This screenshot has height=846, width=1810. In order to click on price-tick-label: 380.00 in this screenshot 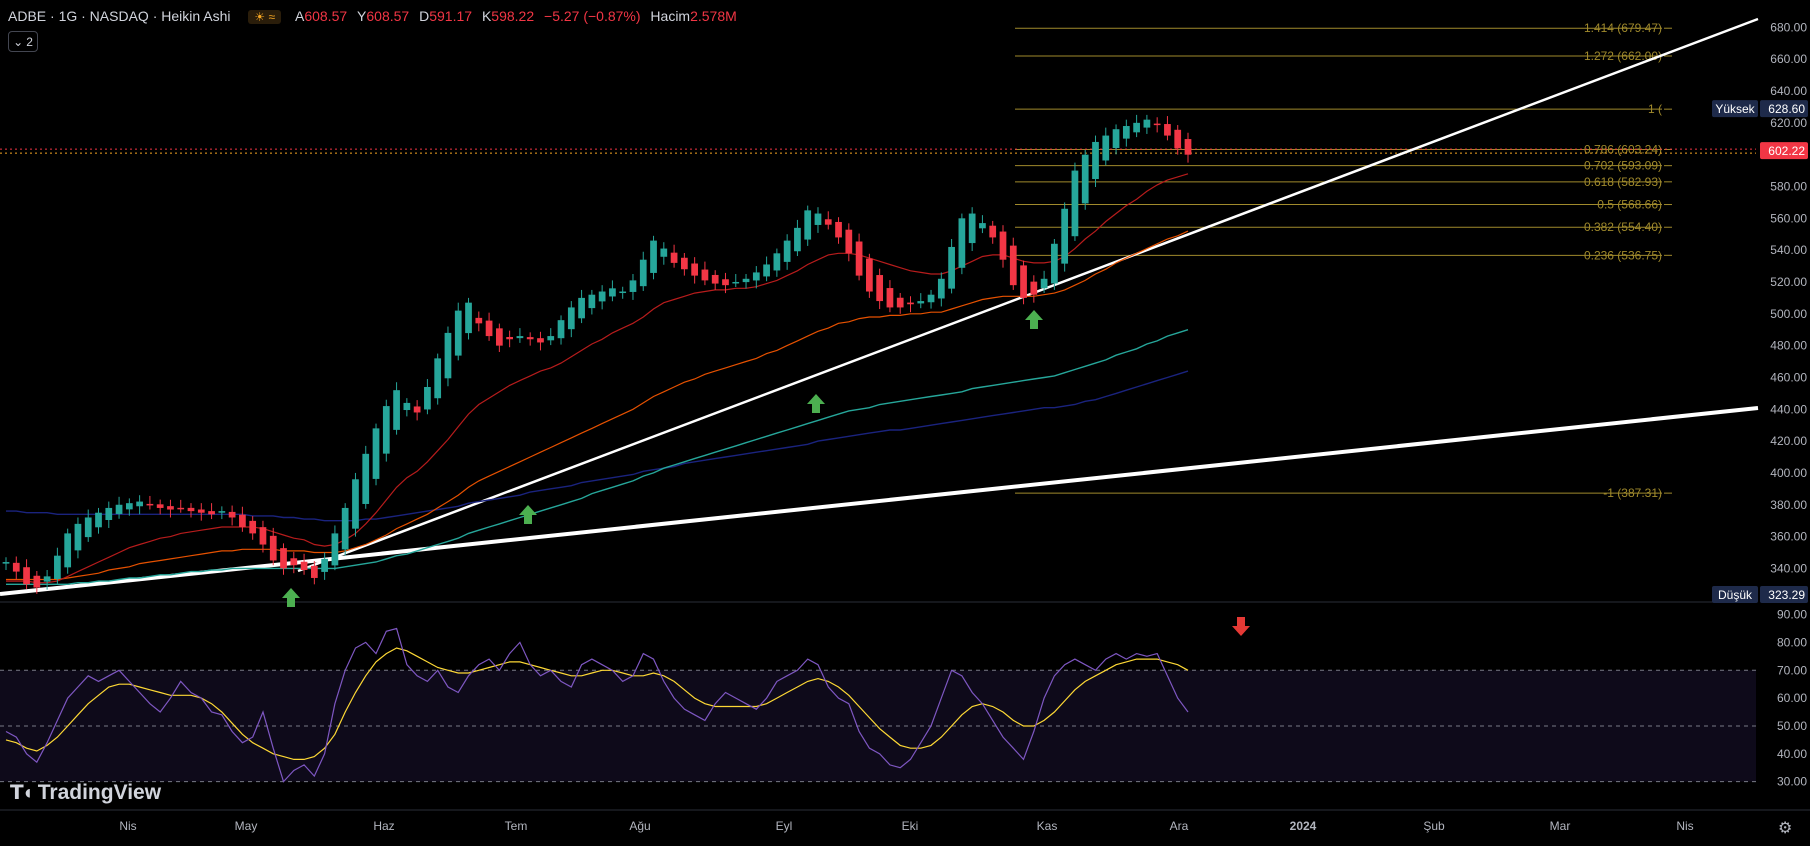, I will do `click(1788, 505)`.